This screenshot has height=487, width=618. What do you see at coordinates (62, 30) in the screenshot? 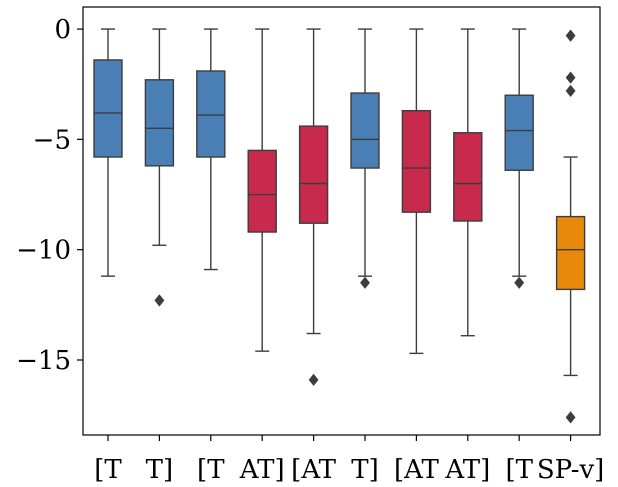
I see `y-tick-label: 0` at bounding box center [62, 30].